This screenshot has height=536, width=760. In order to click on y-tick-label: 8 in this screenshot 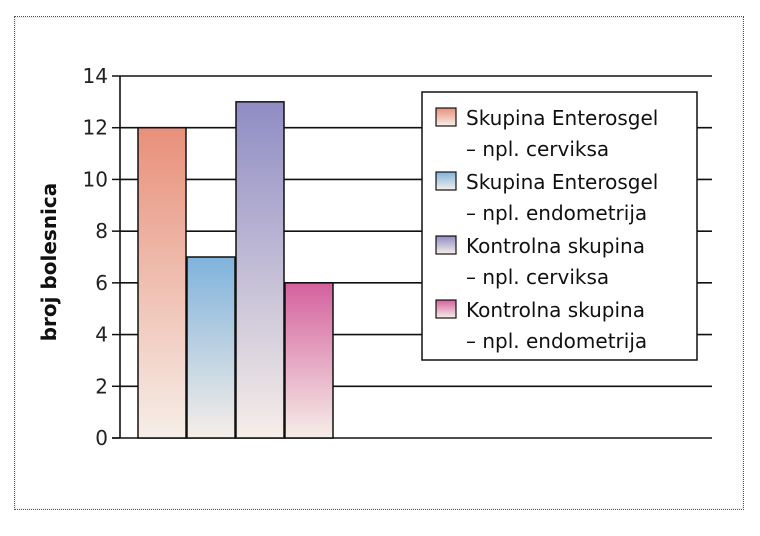, I will do `click(101, 231)`.